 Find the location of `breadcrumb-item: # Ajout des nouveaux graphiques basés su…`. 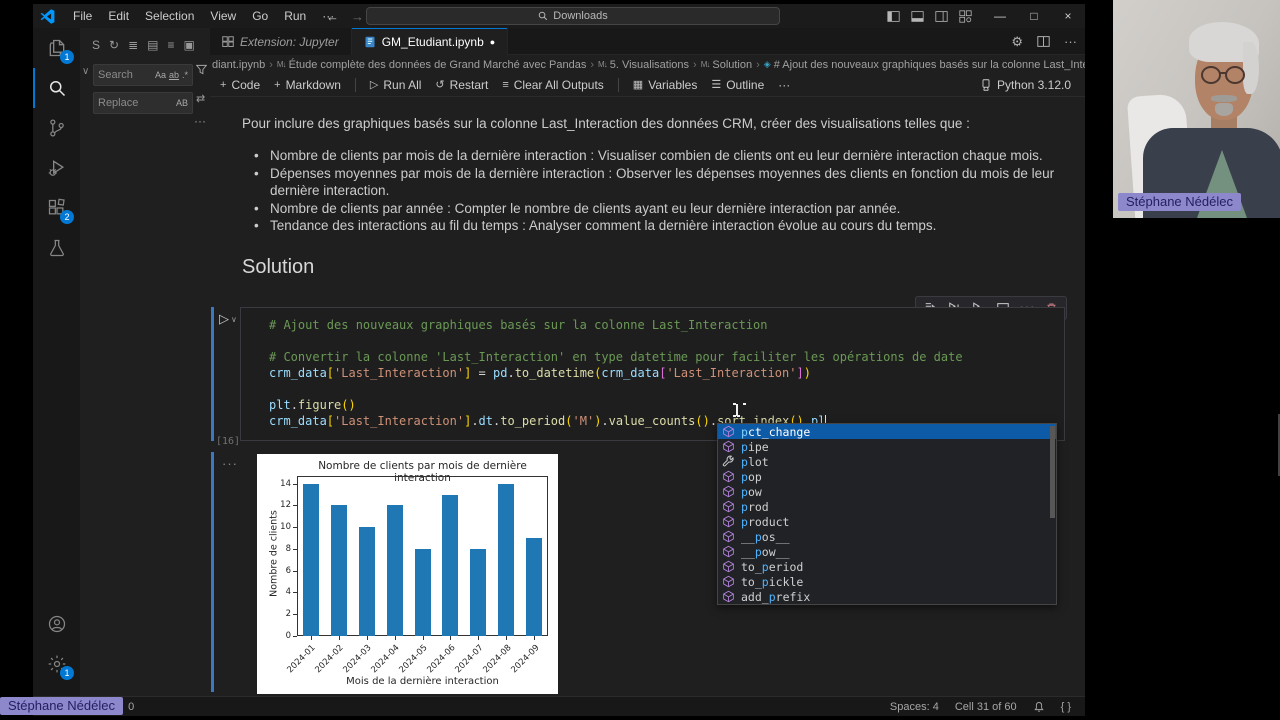

breadcrumb-item: # Ajout des nouveaux graphiques basés su… is located at coordinates (929, 64).